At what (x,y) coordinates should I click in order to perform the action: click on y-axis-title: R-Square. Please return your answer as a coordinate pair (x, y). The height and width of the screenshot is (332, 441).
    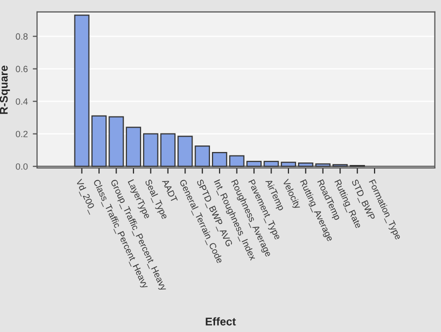
    Looking at the image, I should click on (5, 90).